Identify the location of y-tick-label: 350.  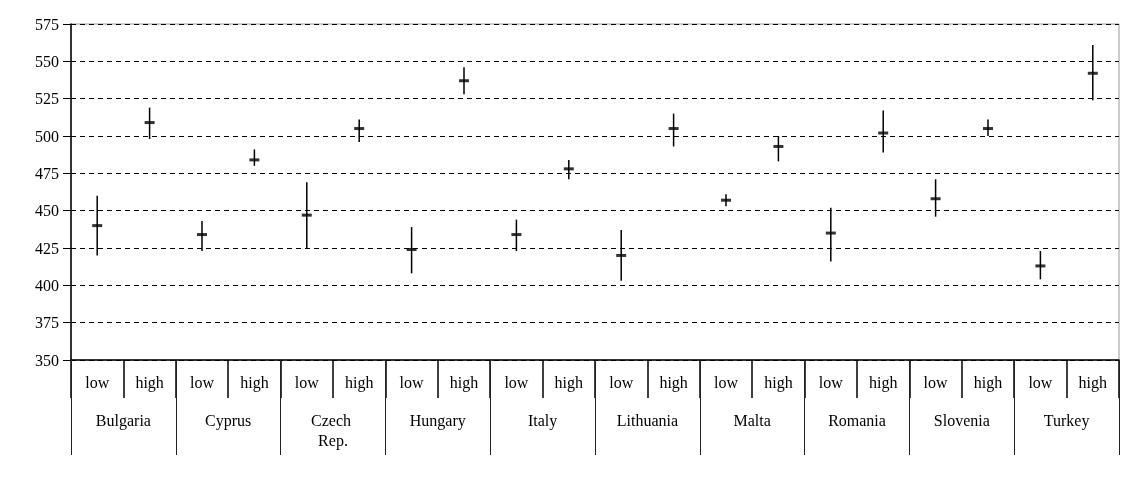
(47, 360).